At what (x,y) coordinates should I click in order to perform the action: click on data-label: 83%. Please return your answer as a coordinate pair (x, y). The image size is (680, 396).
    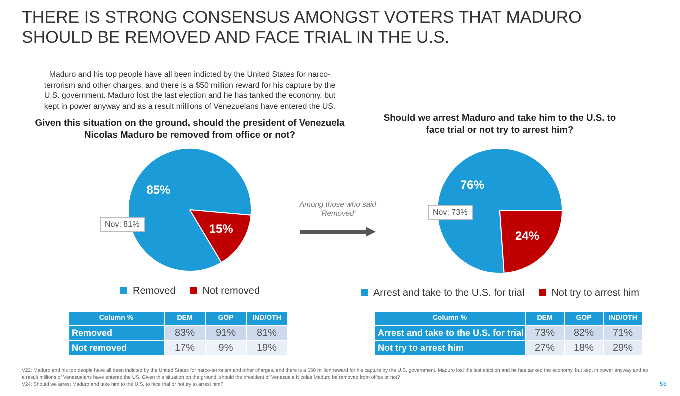
    Looking at the image, I should click on (185, 333).